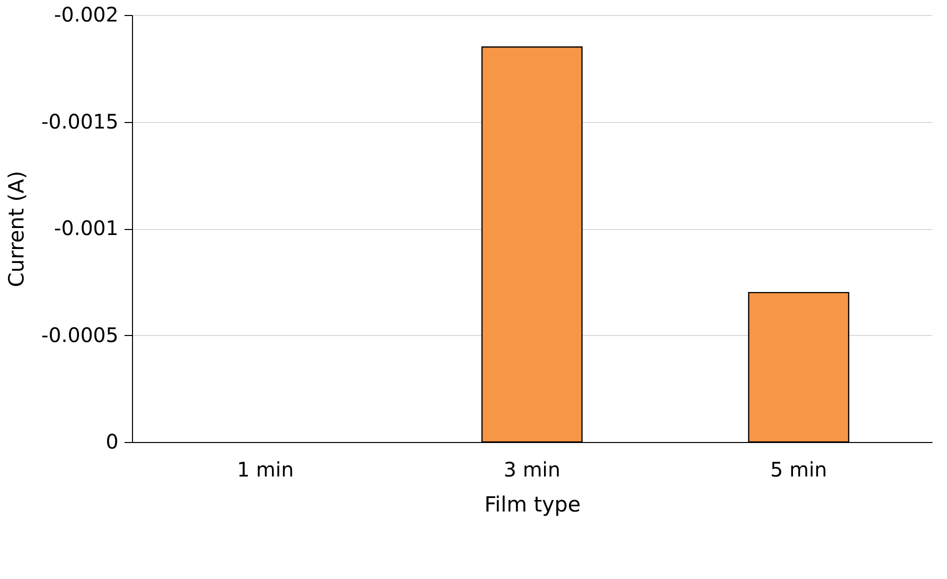 The width and height of the screenshot is (947, 579). Describe the element at coordinates (532, 470) in the screenshot. I see `x-tick-label: 3 min` at that location.